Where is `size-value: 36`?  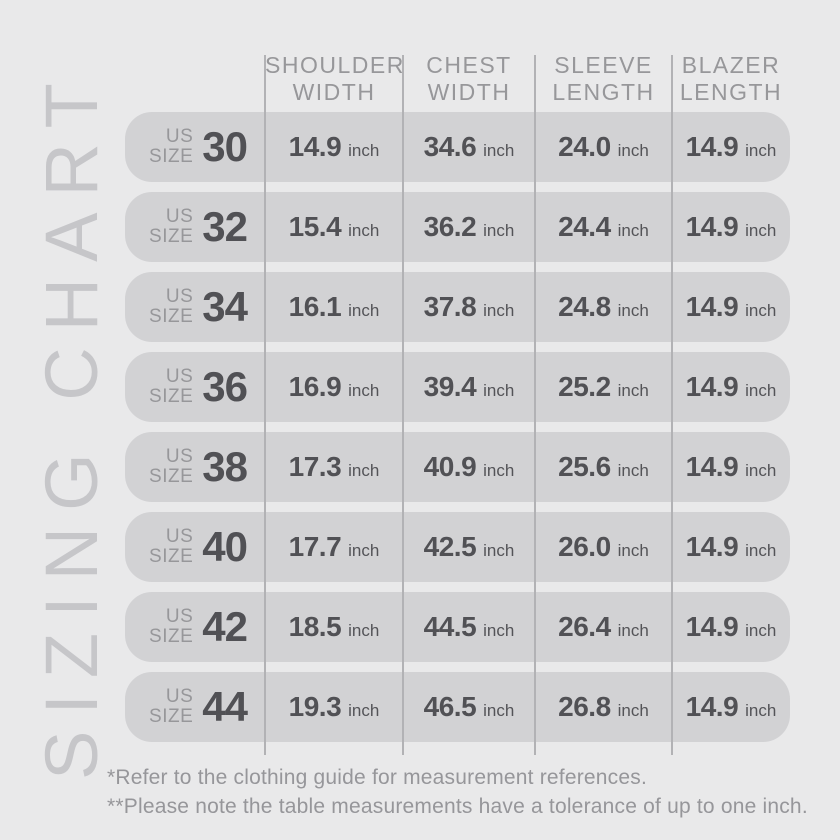 size-value: 36 is located at coordinates (225, 386).